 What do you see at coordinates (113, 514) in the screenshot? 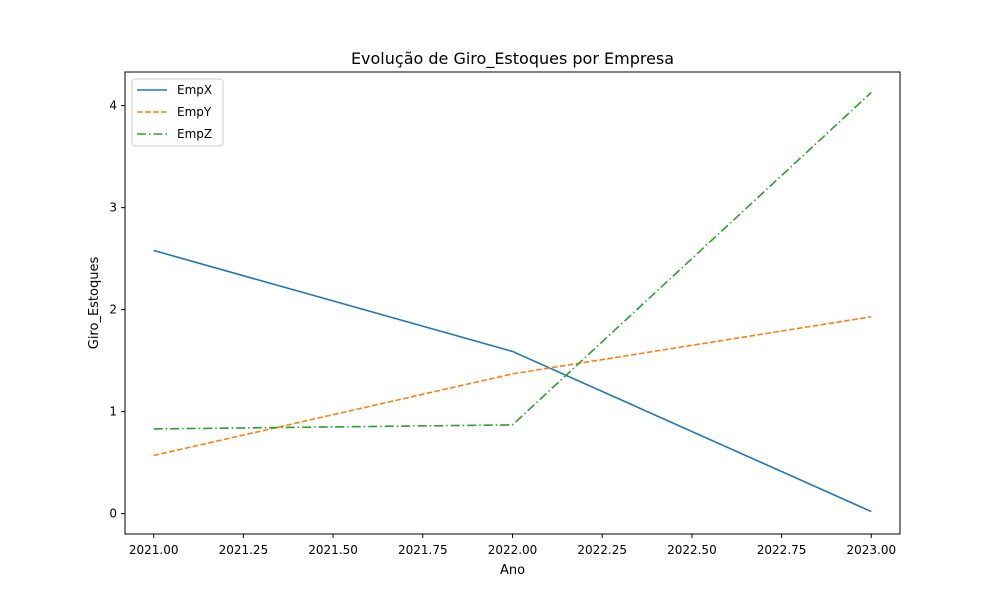
I see `y-tick-label: 0` at bounding box center [113, 514].